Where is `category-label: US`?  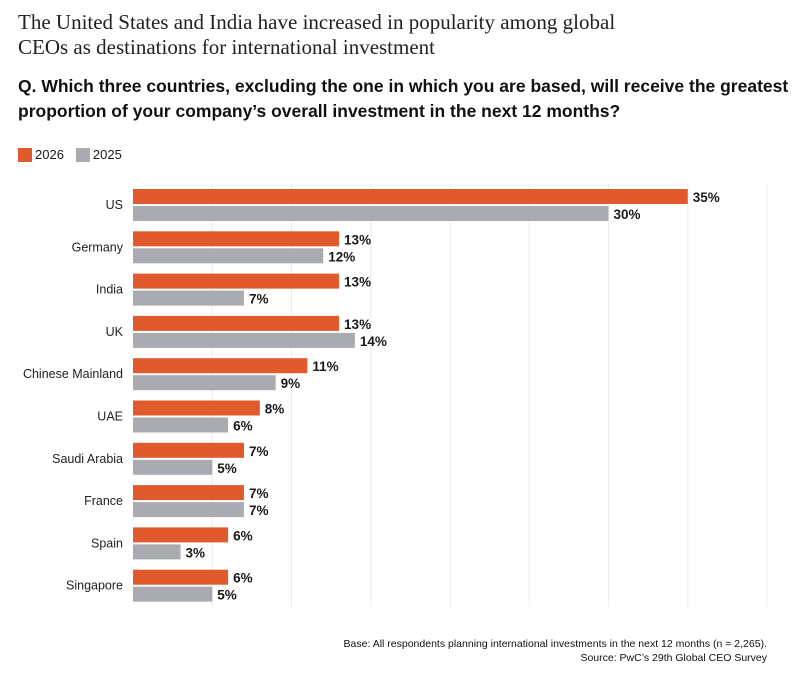
category-label: US is located at coordinates (114, 205).